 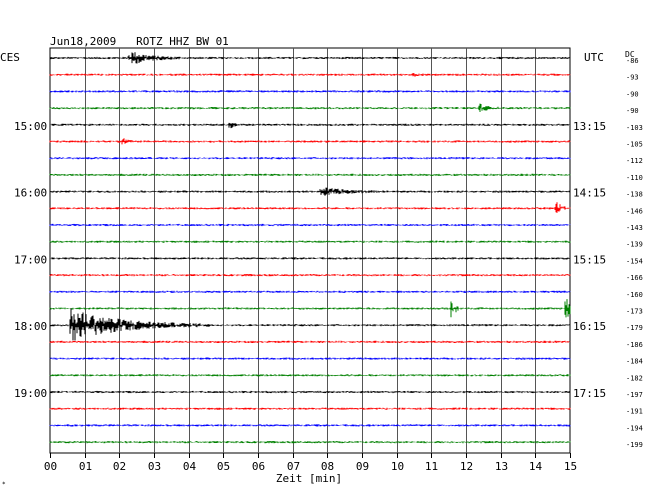 What do you see at coordinates (139, 41) in the screenshot?
I see `chart-title: Jun18,2009 ROTZ HHZ BW 01` at bounding box center [139, 41].